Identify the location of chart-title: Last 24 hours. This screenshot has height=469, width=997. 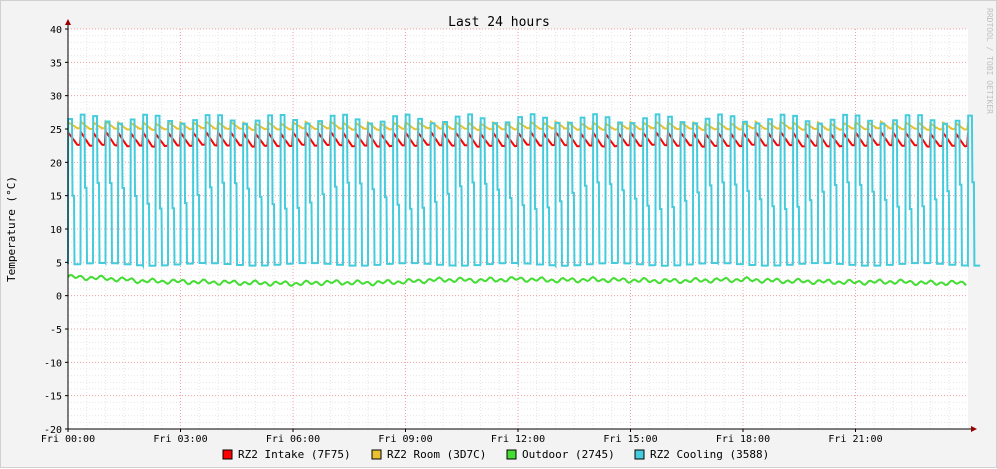
(499, 22).